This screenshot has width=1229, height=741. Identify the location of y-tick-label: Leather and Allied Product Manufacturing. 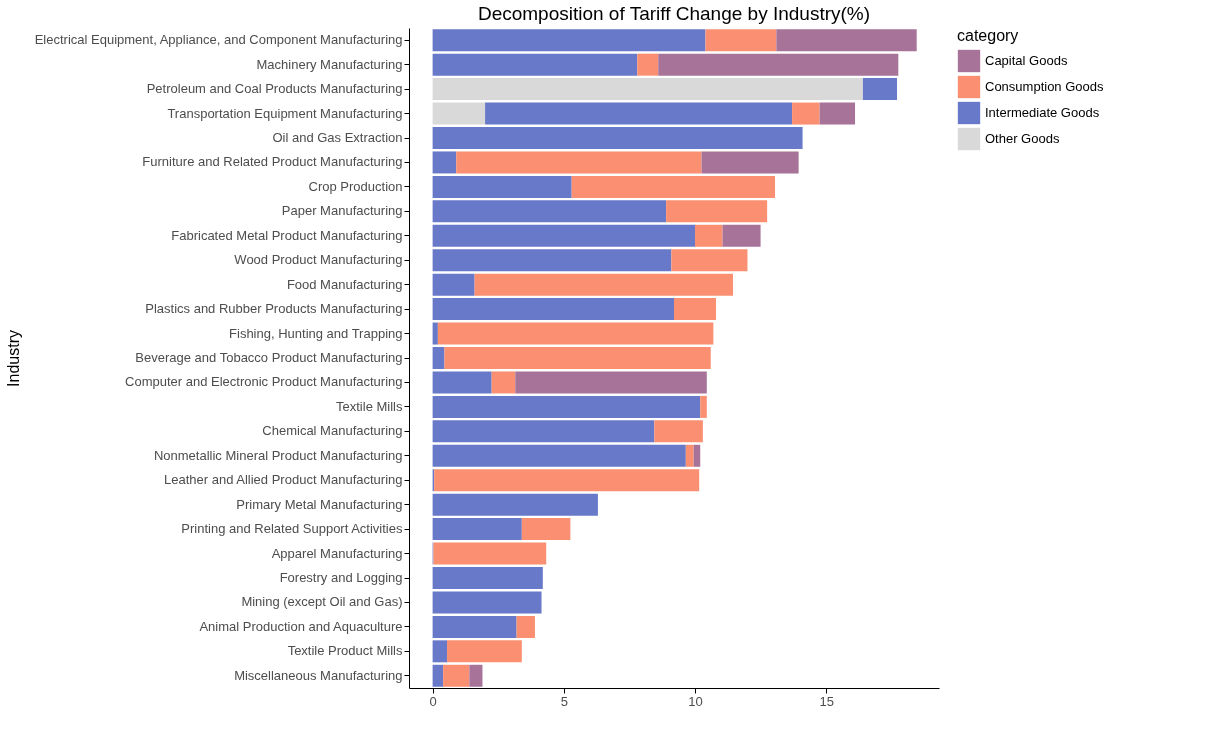
(283, 480).